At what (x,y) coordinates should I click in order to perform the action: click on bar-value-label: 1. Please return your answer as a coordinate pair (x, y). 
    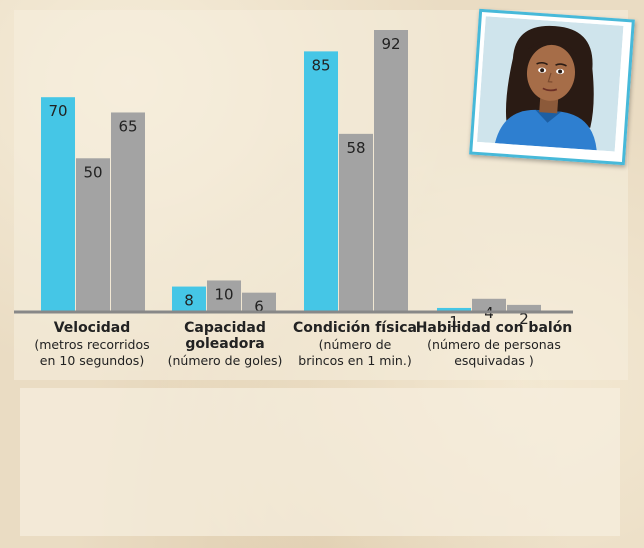
    Looking at the image, I should click on (454, 322).